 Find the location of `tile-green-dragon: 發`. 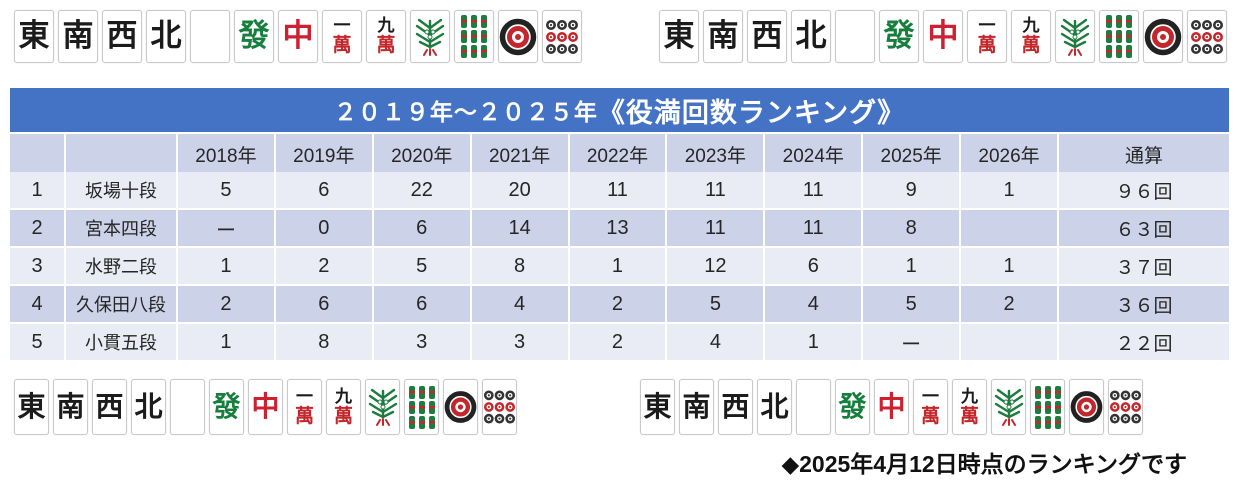

tile-green-dragon: 發 is located at coordinates (852, 407).